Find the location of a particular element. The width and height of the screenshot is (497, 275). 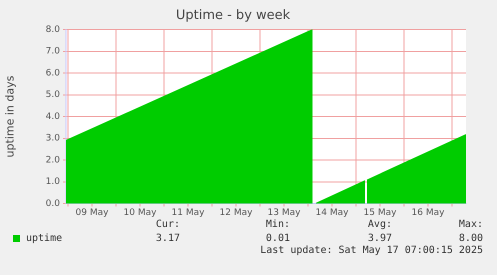

y-tick-label: 0.0 is located at coordinates (53, 203).